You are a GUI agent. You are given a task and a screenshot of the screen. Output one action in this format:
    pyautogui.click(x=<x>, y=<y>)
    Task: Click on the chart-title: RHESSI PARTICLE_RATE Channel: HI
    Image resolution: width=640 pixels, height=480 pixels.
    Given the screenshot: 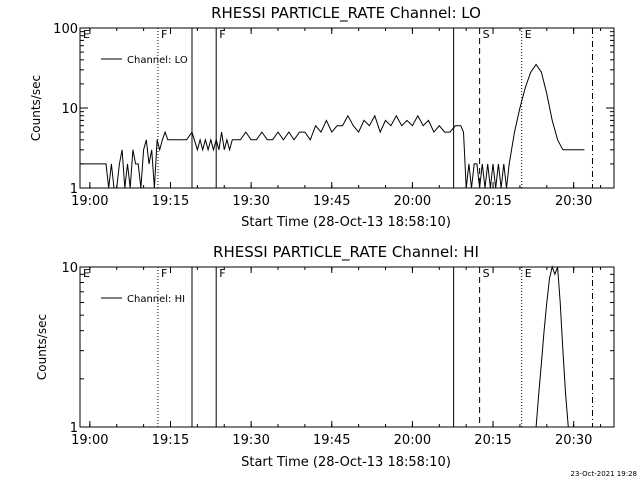 What is the action you would take?
    pyautogui.click(x=346, y=252)
    